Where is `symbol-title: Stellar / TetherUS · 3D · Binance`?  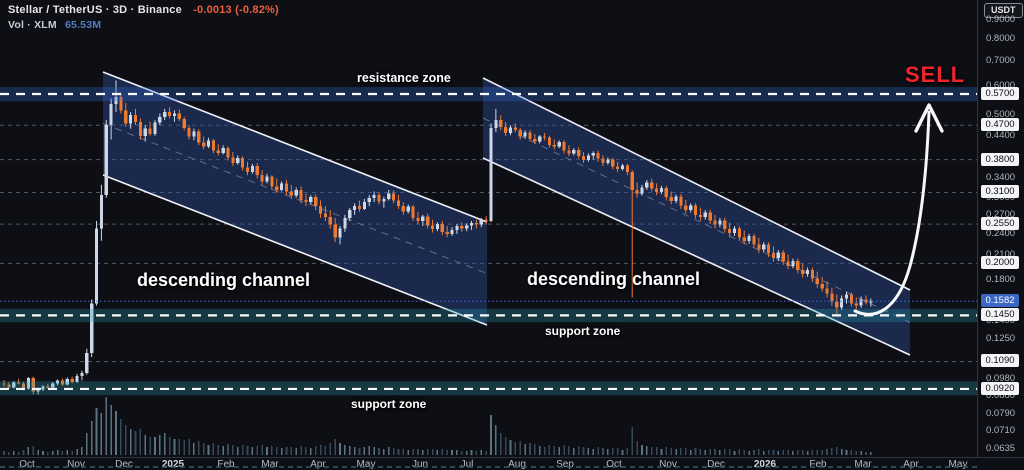 symbol-title: Stellar / TetherUS · 3D · Binance is located at coordinates (95, 10).